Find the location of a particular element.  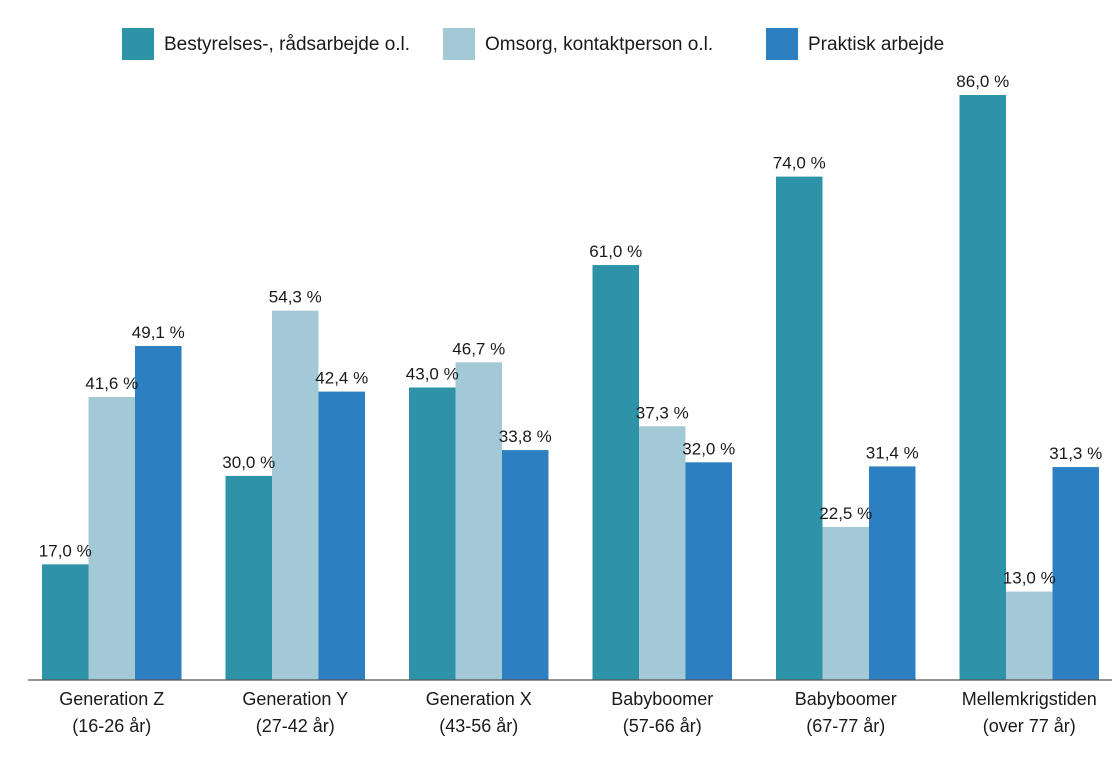

x-tick-label: (43-56 år) is located at coordinates (478, 726).